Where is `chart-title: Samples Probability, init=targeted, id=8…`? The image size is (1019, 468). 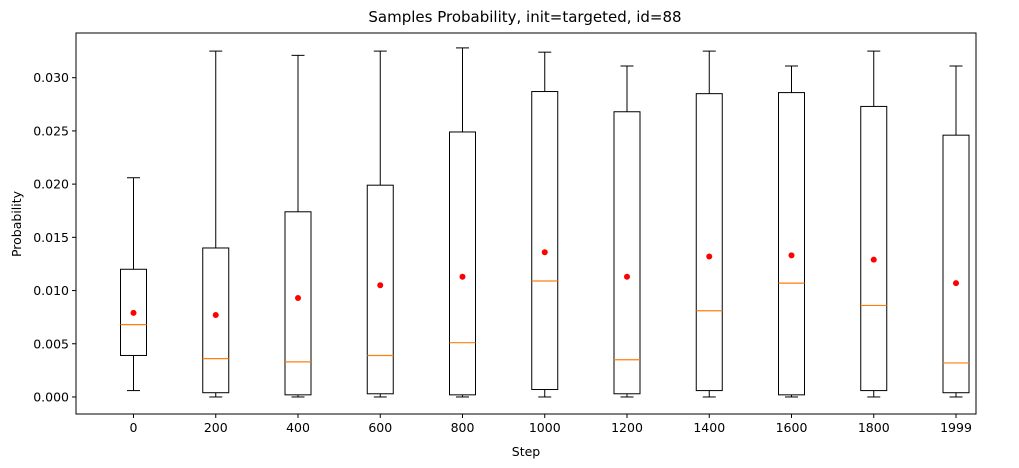 chart-title: Samples Probability, init=targeted, id=8… is located at coordinates (524, 17).